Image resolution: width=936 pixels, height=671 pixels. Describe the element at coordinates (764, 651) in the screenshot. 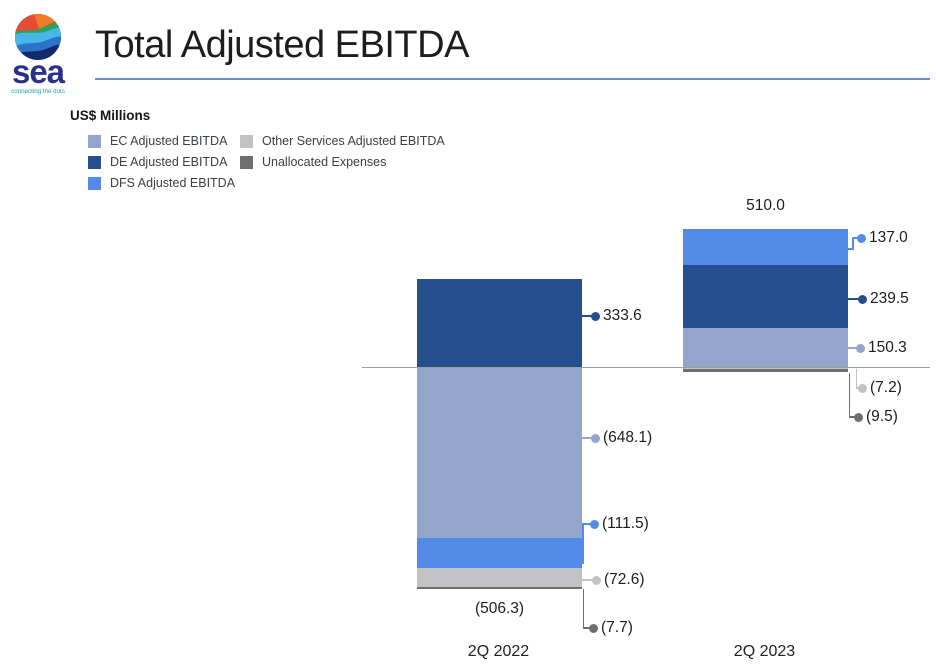

I see `category-label: 2Q 2023` at that location.